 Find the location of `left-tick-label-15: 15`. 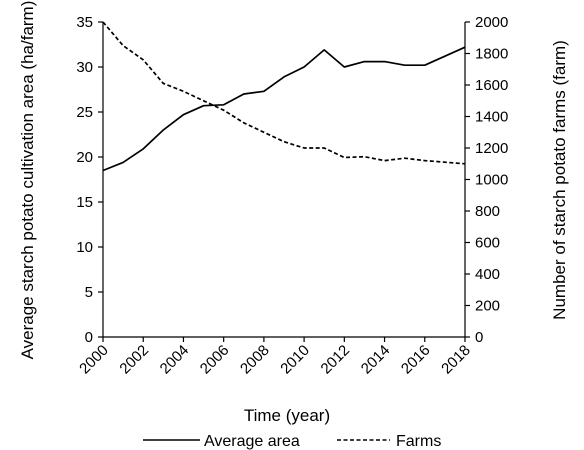

left-tick-label-15: 15 is located at coordinates (84, 202).